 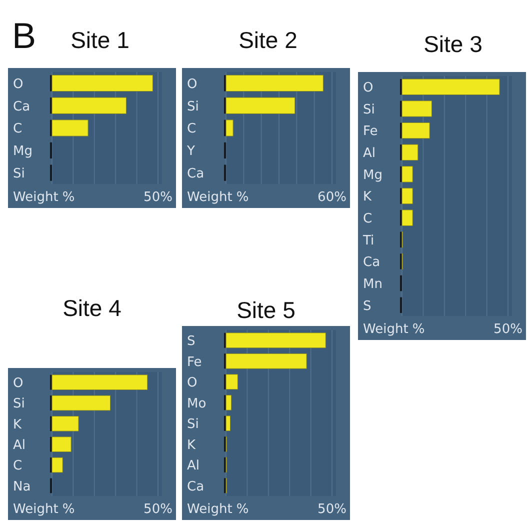 What do you see at coordinates (190, 152) in the screenshot?
I see `y-tick-label: Y` at bounding box center [190, 152].